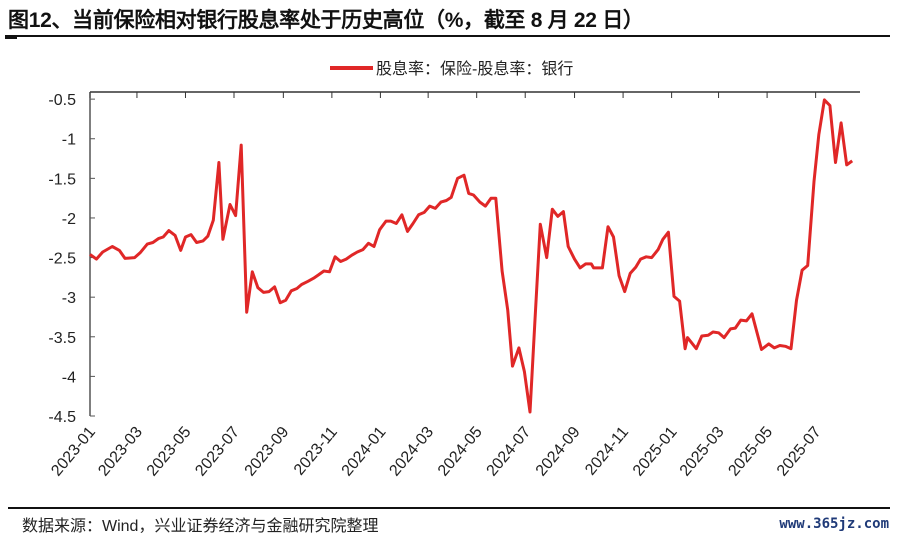 This screenshot has height=540, width=897. I want to click on x-tick-label: 2024-05, so click(460, 452).